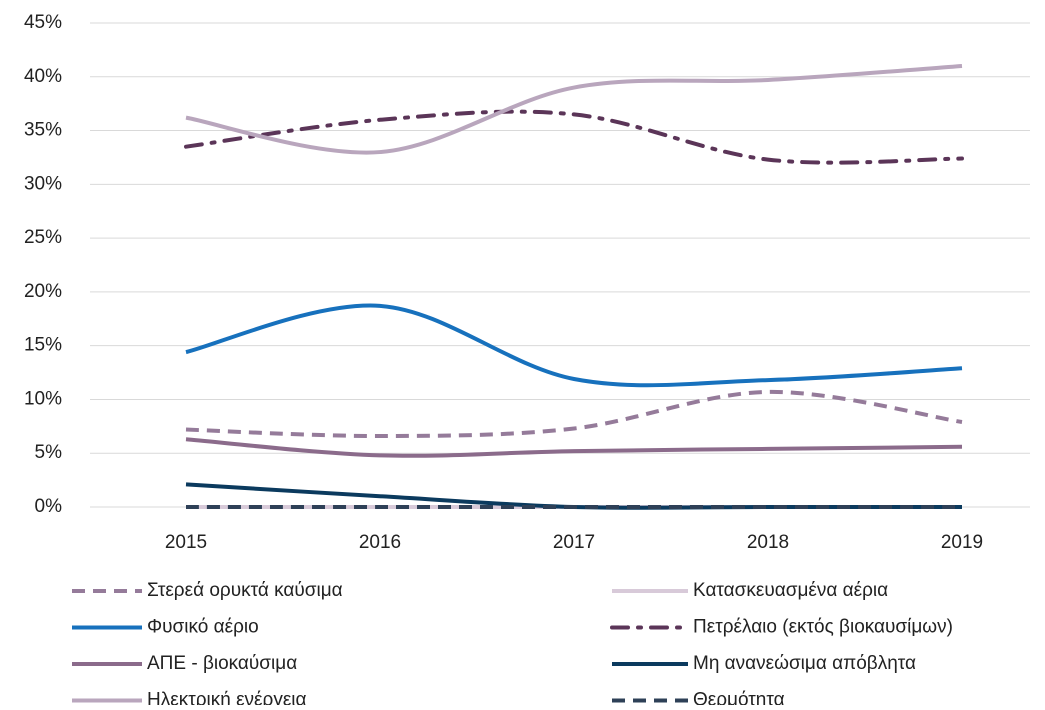  Describe the element at coordinates (186, 542) in the screenshot. I see `x-tick-label: 2015` at that location.